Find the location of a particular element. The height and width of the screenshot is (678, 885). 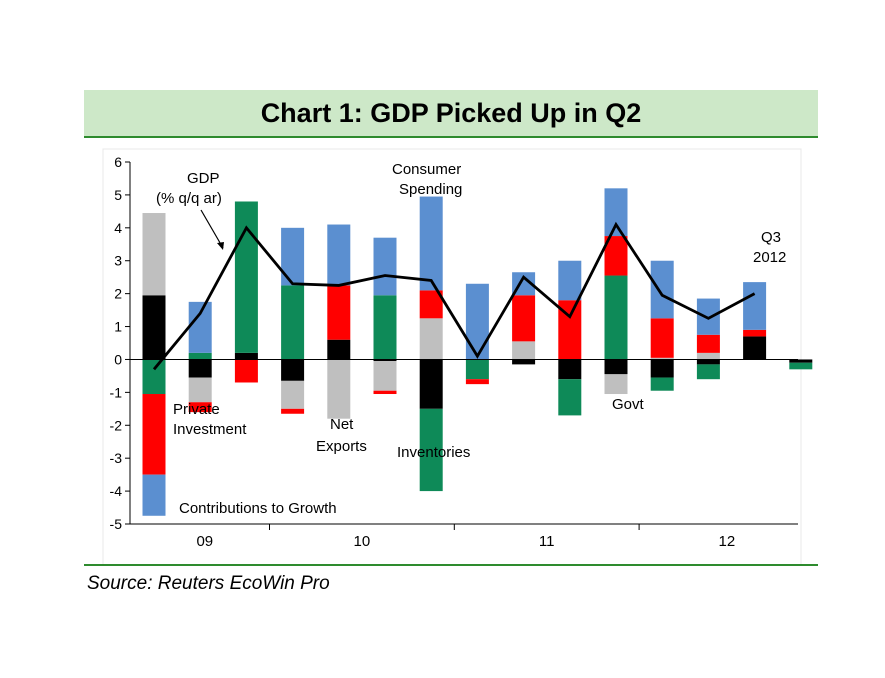

y-tick-label: 0 is located at coordinates (118, 359).